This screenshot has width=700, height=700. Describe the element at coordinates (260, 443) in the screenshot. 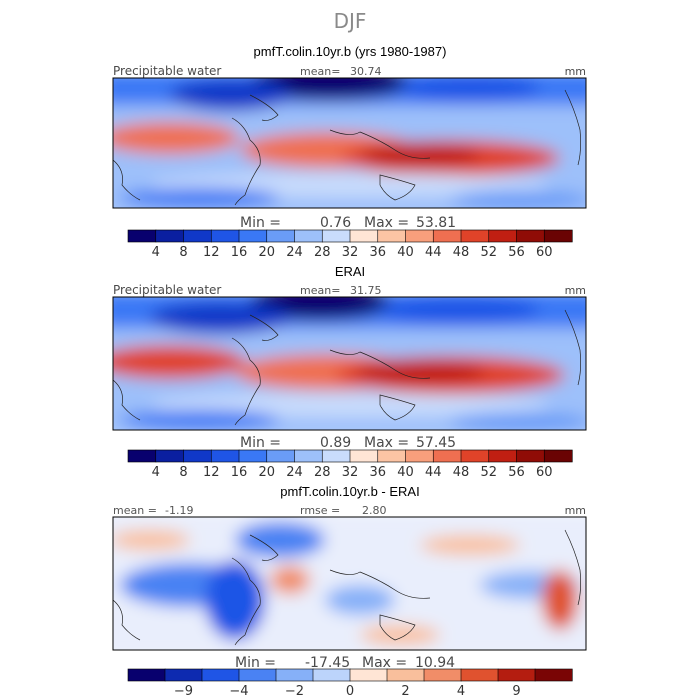

I see `panel2-min-label: Min =` at that location.